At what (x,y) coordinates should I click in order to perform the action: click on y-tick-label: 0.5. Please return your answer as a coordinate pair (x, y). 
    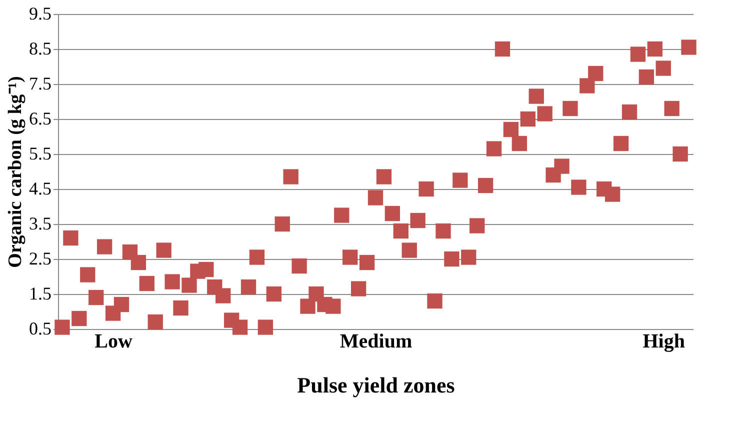
    Looking at the image, I should click on (40, 328).